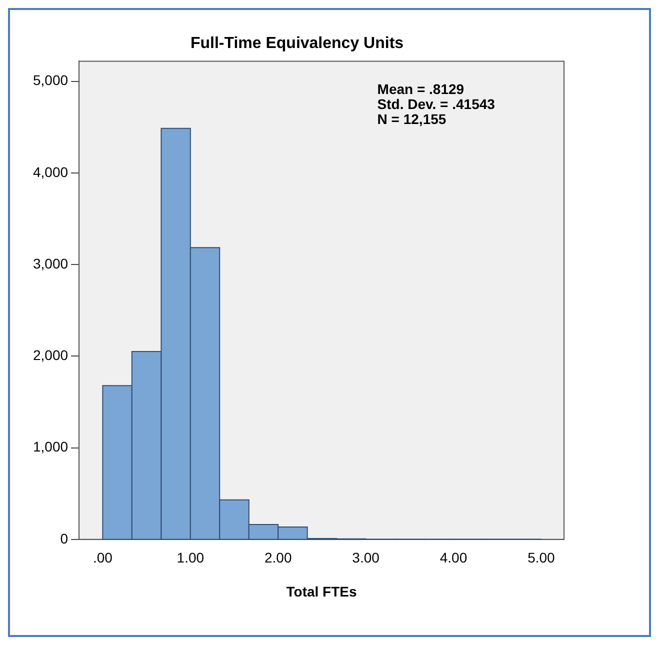  I want to click on x-tick-label: 1.00, so click(190, 558).